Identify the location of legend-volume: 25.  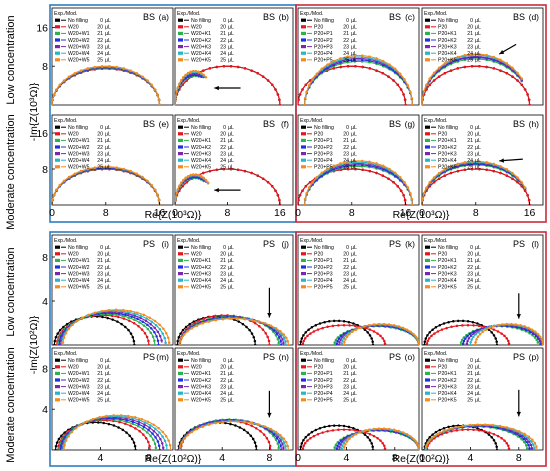
(470, 61).